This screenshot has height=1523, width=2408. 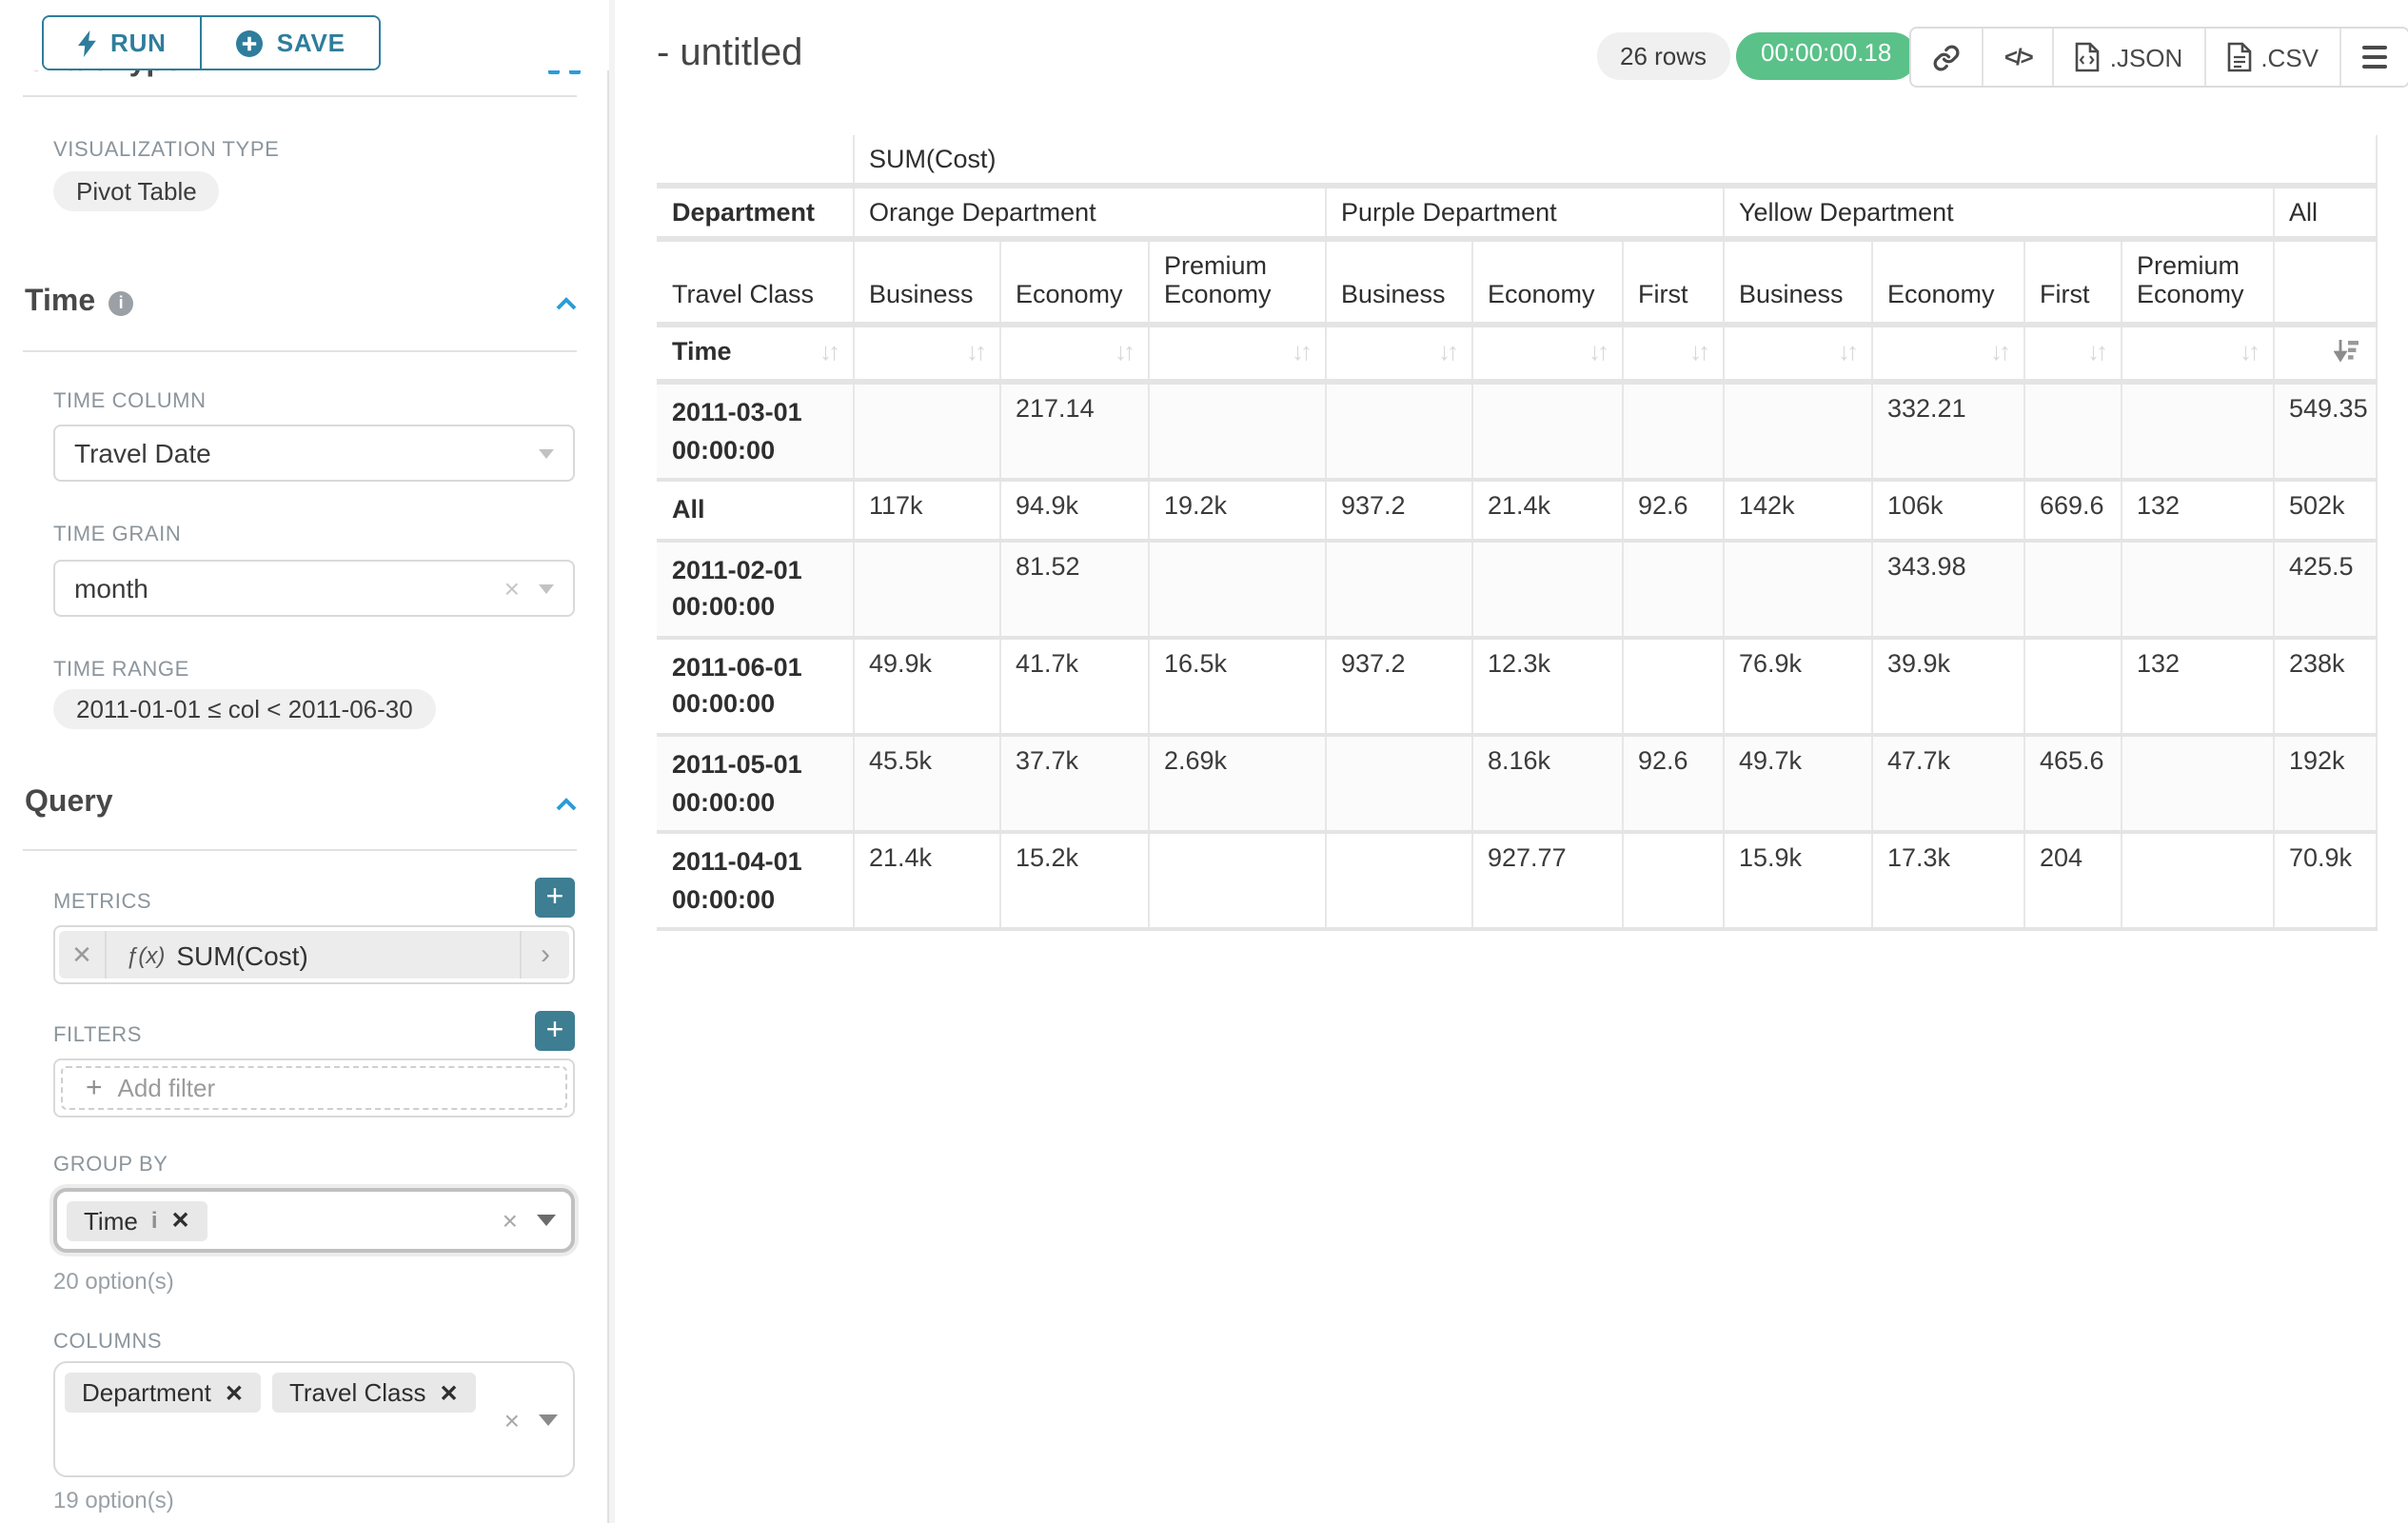 What do you see at coordinates (290, 43) in the screenshot?
I see `save-button: SAVE` at bounding box center [290, 43].